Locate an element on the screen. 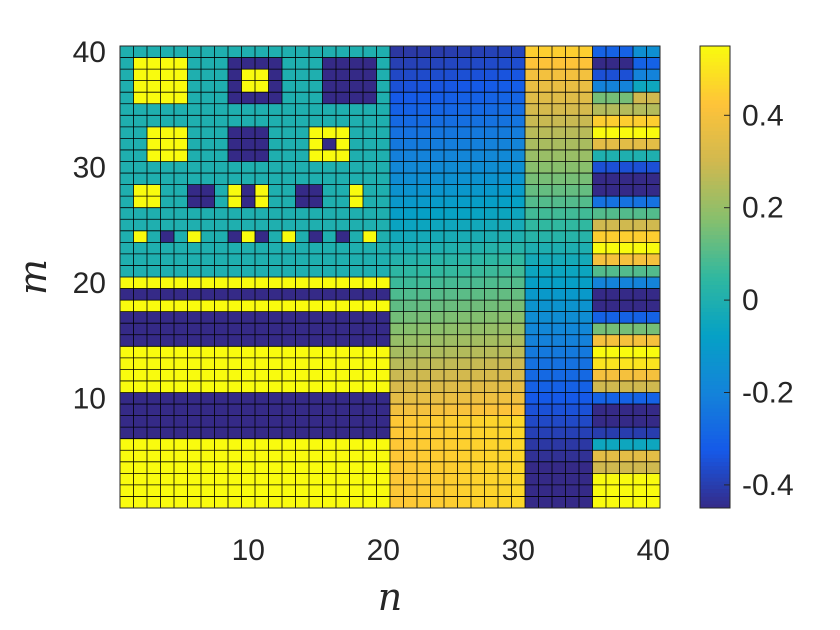 The height and width of the screenshot is (630, 840). colorbar-segment is located at coordinates (715, 67).